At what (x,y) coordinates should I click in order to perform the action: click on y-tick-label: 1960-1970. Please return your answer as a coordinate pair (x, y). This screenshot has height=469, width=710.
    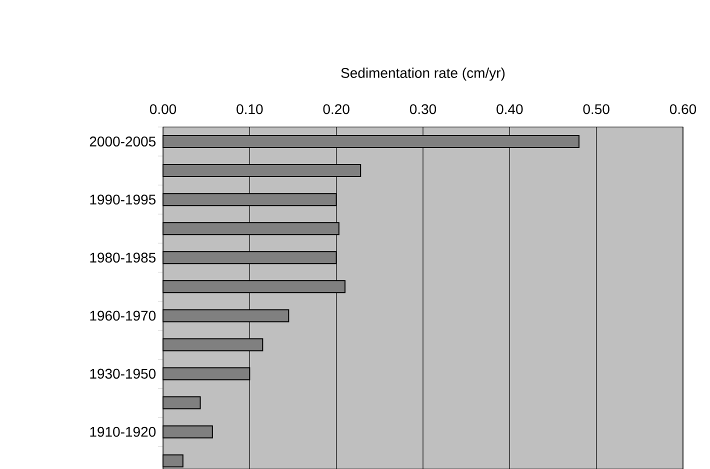
    Looking at the image, I should click on (123, 315).